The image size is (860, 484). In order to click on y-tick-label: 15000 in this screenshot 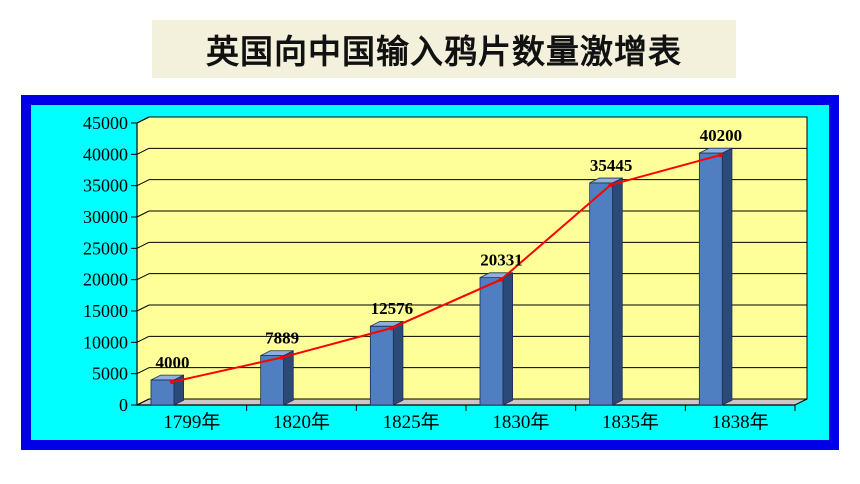, I will do `click(105, 311)`.